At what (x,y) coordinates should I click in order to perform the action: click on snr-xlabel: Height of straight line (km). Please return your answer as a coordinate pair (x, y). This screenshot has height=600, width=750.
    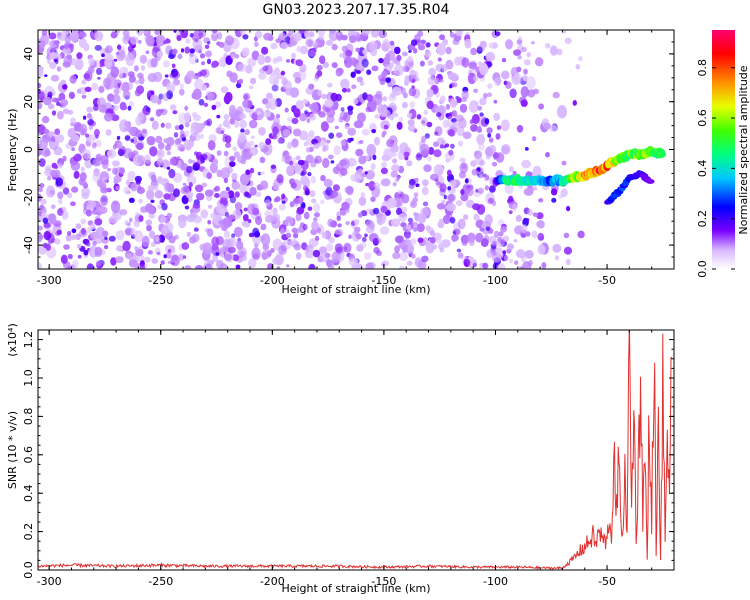
    Looking at the image, I should click on (355, 588).